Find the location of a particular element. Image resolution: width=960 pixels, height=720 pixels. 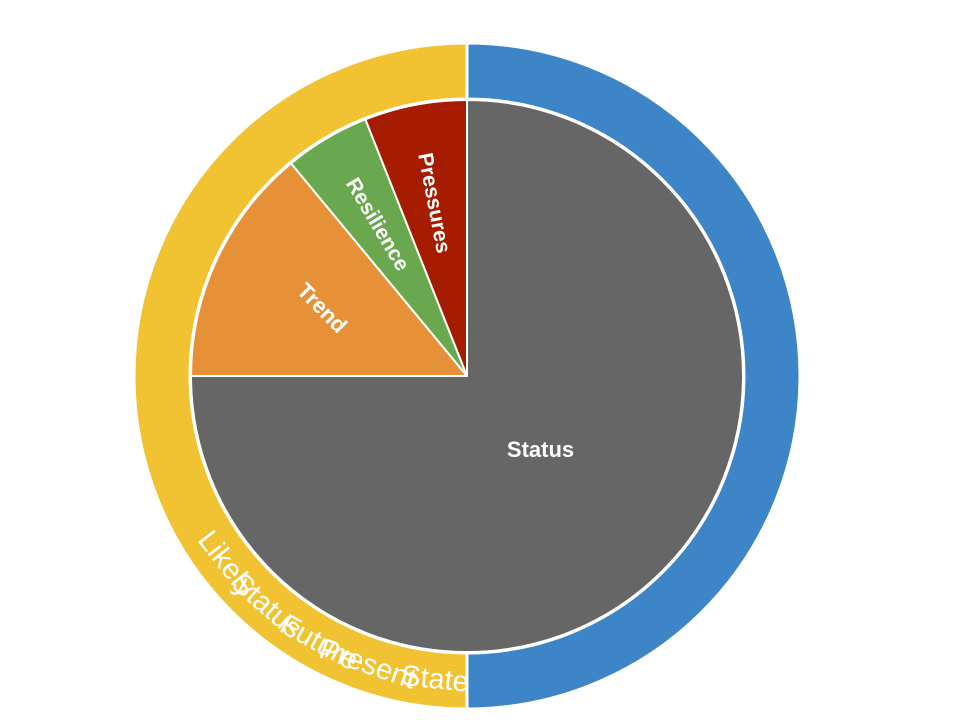

pie-slice-trend is located at coordinates (329, 269).